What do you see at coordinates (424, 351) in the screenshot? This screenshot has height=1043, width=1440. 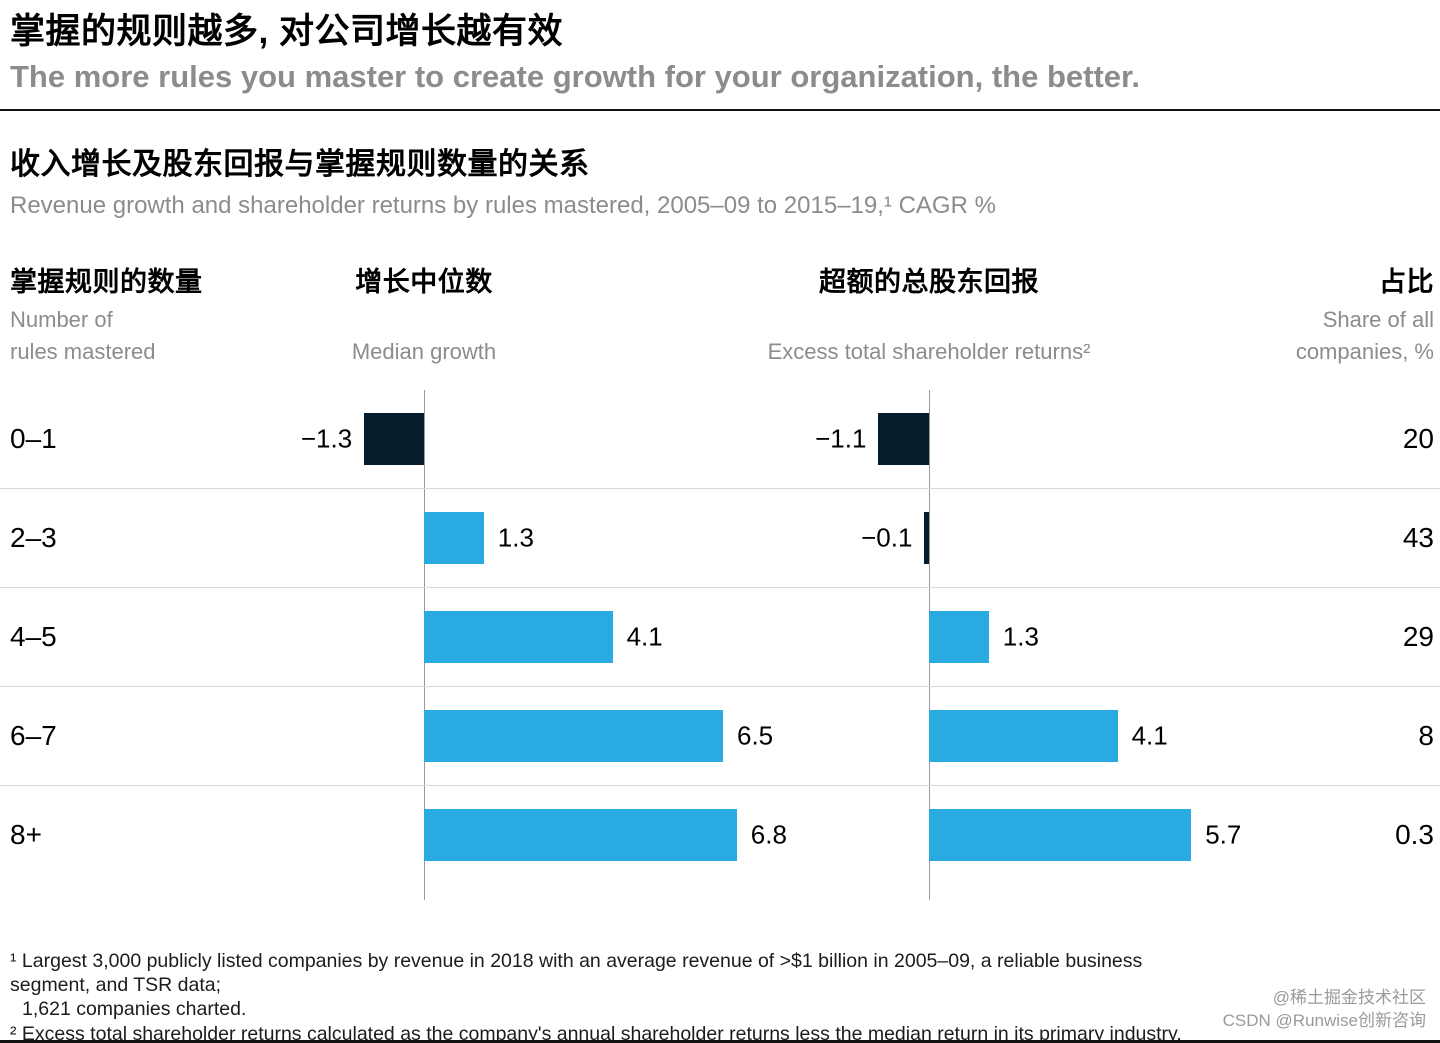 I see `column-header-growth-en: Median growth` at bounding box center [424, 351].